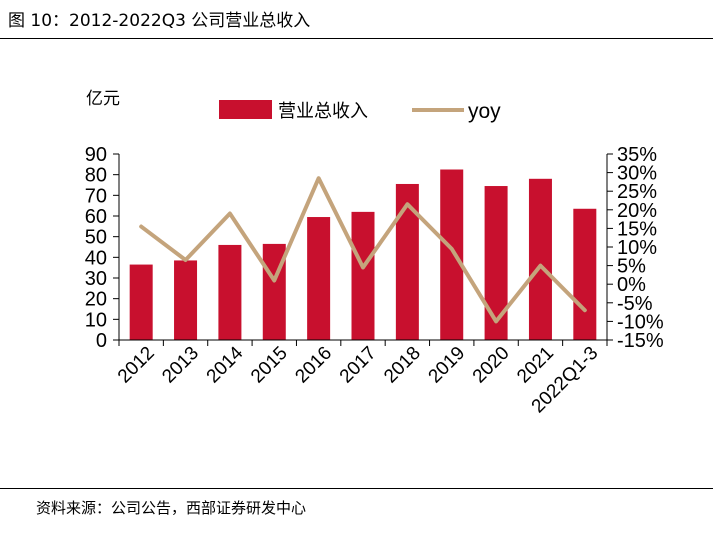 This screenshot has height=533, width=713. I want to click on legend-line-label: yoy, so click(484, 111).